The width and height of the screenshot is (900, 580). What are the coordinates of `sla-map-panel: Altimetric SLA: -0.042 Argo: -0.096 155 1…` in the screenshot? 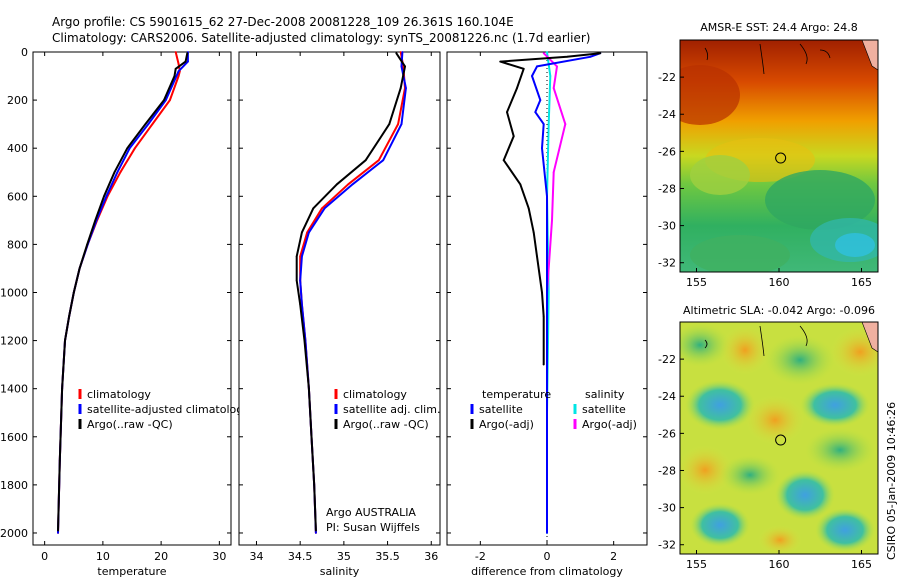 It's located at (768, 437).